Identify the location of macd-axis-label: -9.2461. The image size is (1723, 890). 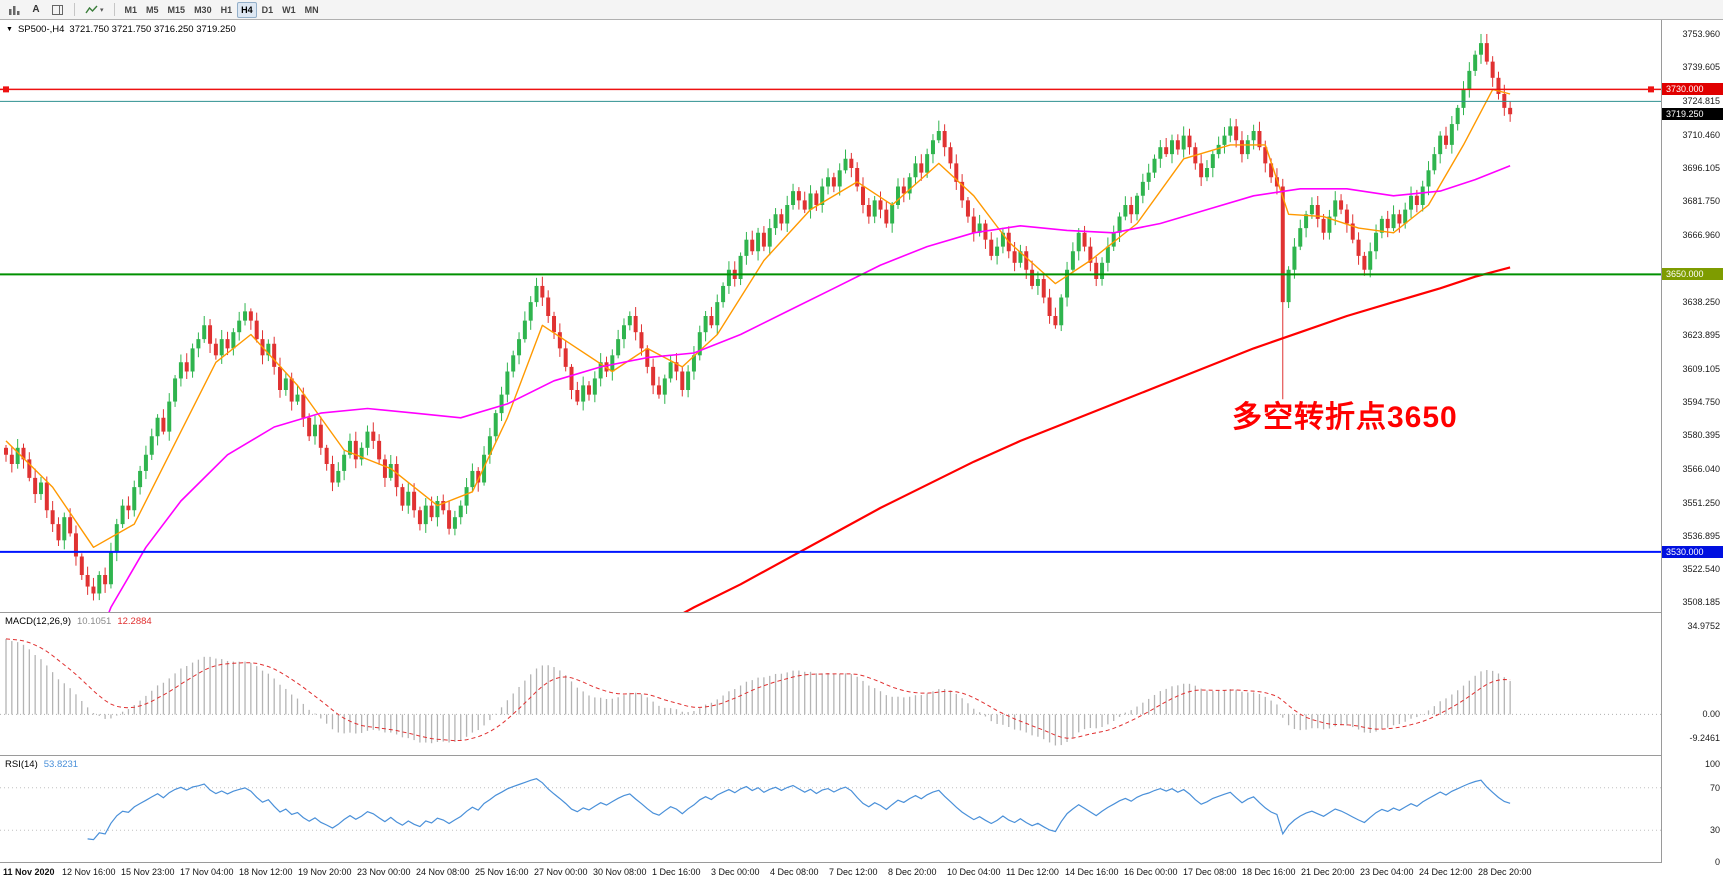
(1704, 737).